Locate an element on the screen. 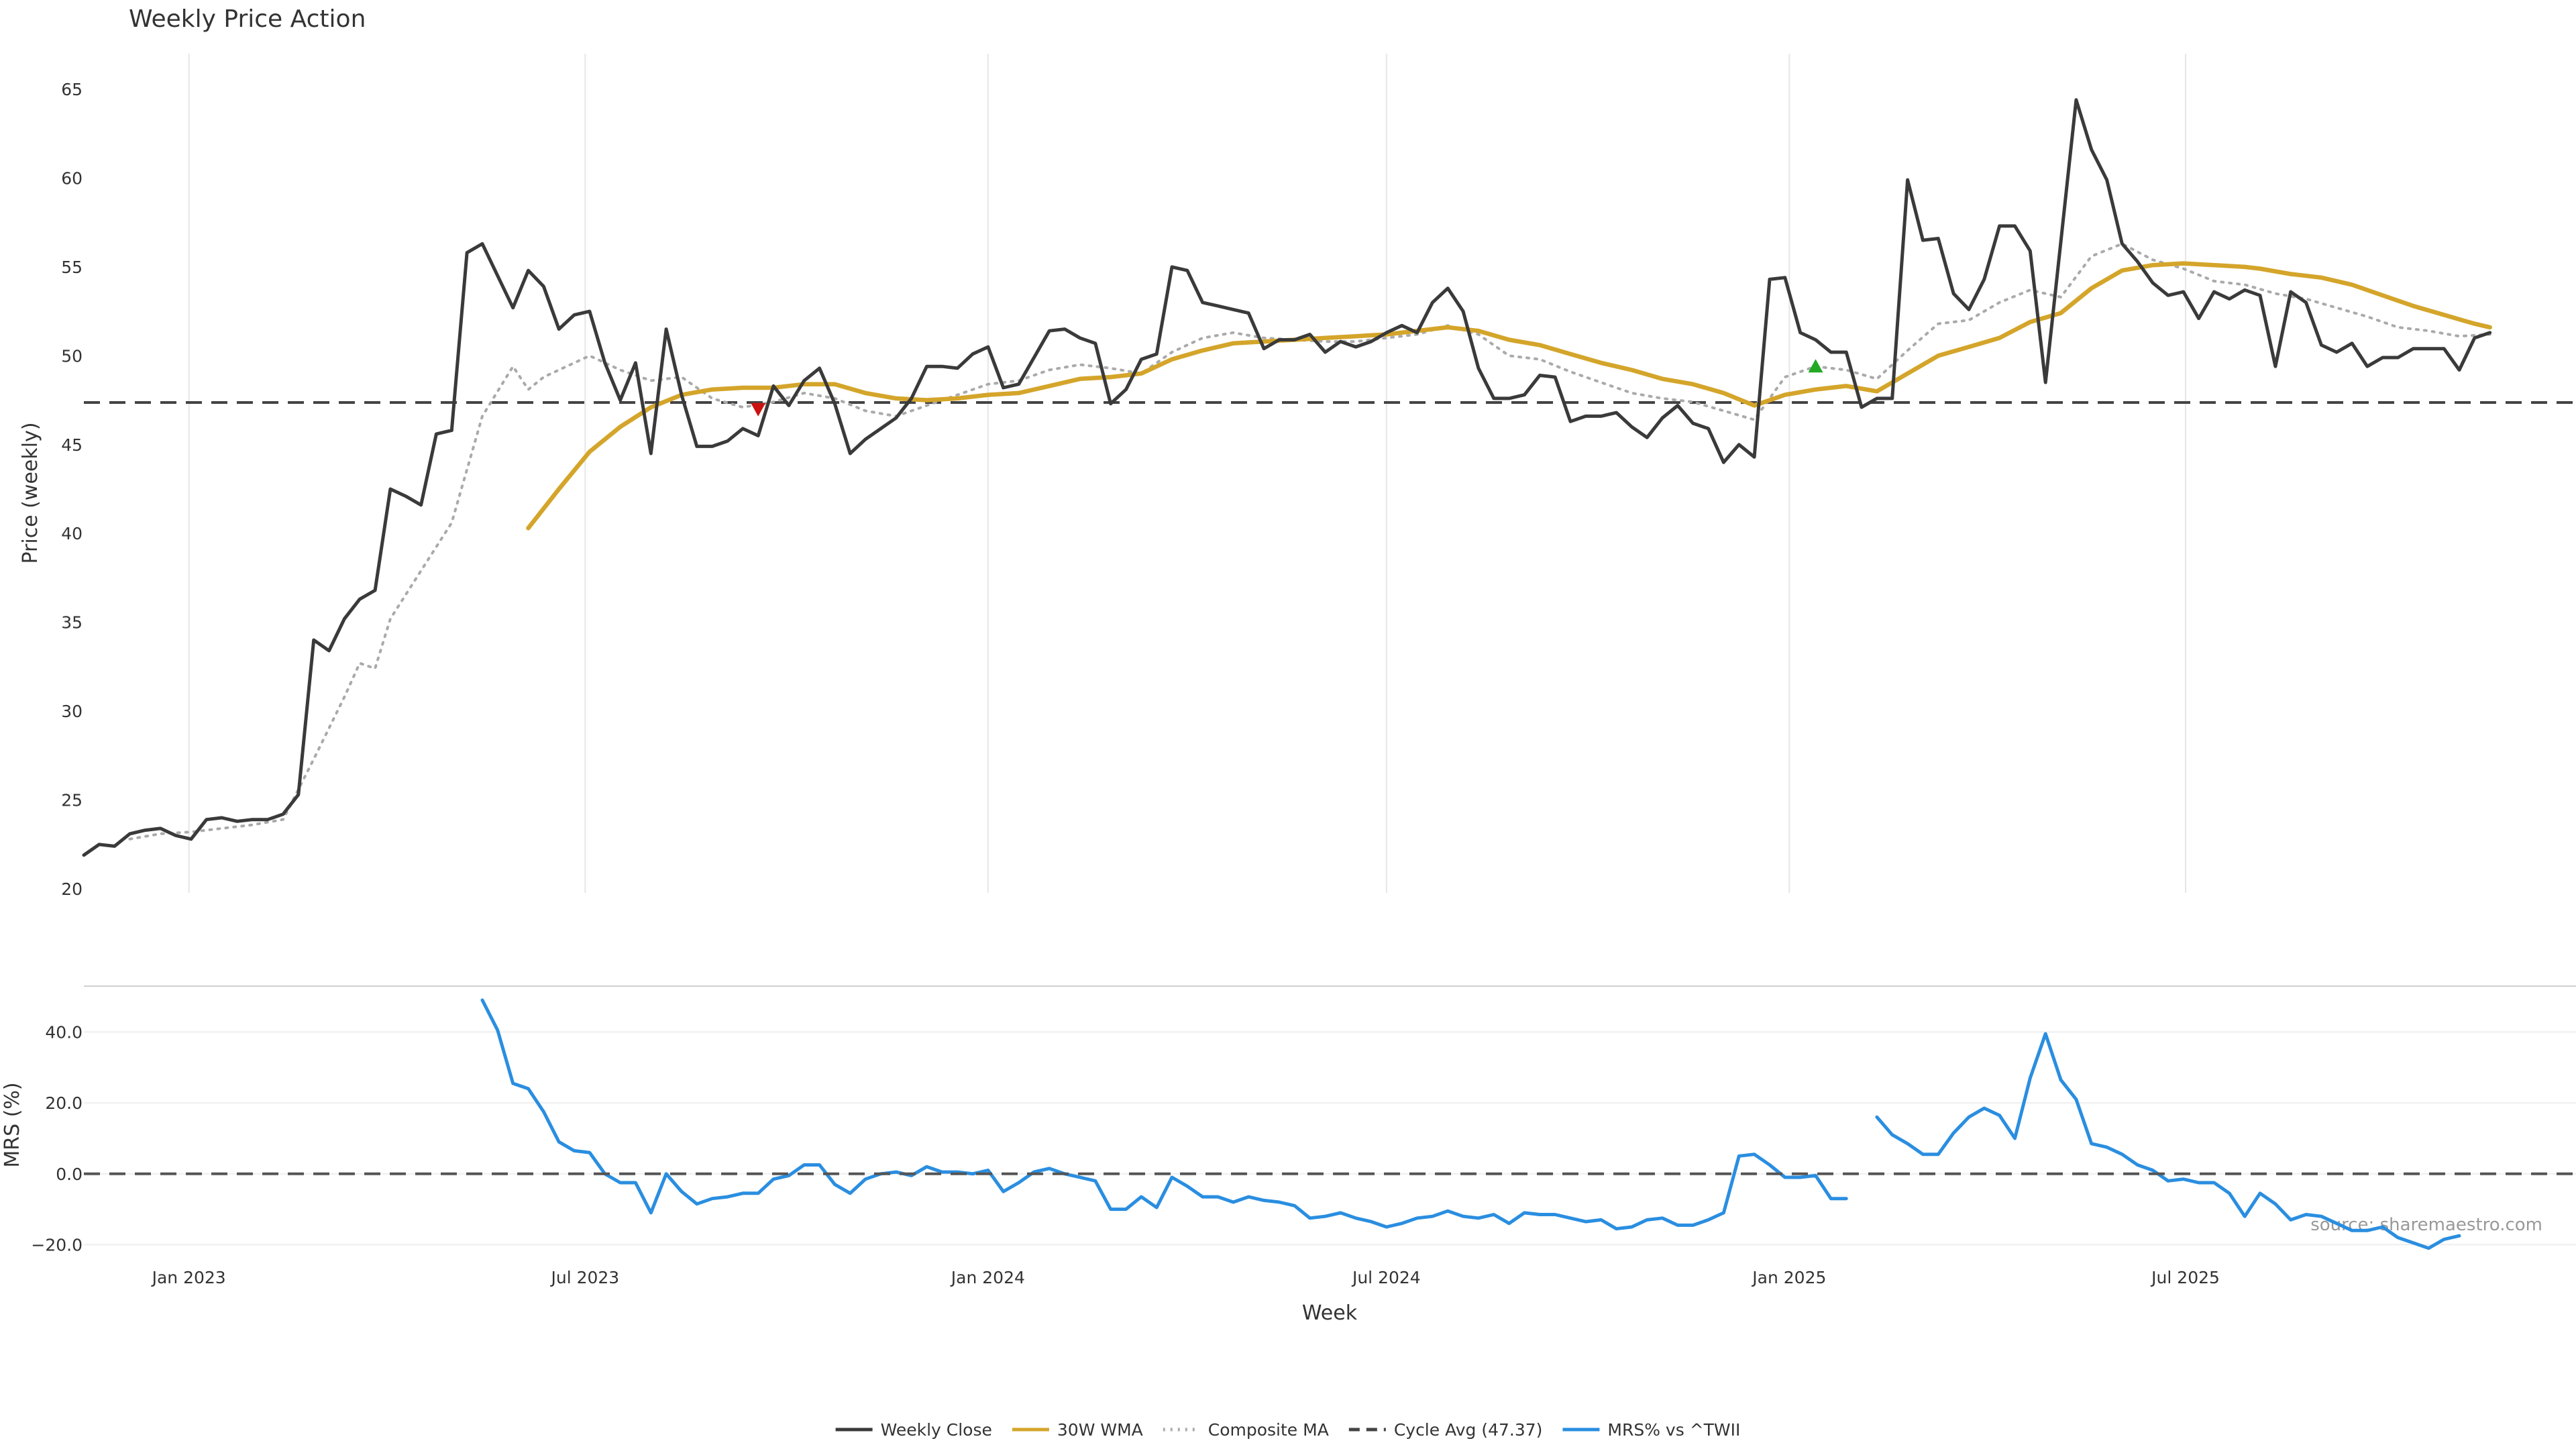 Image resolution: width=2576 pixels, height=1449 pixels. legend-label: 30W WMA is located at coordinates (1100, 1430).